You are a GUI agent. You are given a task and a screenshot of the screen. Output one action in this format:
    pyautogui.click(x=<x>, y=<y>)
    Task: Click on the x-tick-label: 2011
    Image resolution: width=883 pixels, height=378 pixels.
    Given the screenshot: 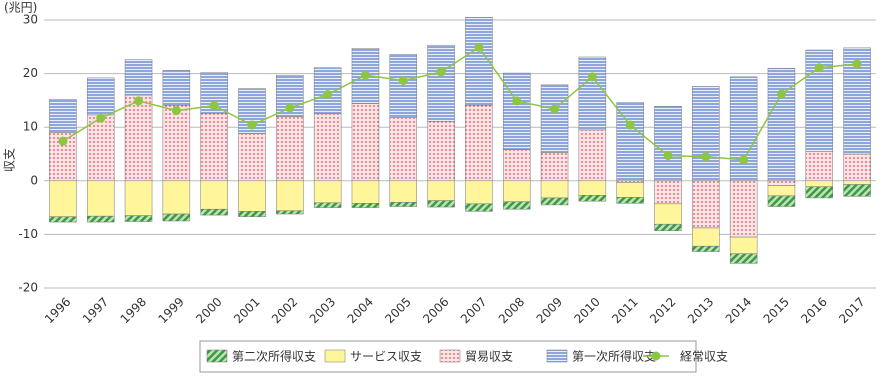 What is the action you would take?
    pyautogui.click(x=624, y=310)
    